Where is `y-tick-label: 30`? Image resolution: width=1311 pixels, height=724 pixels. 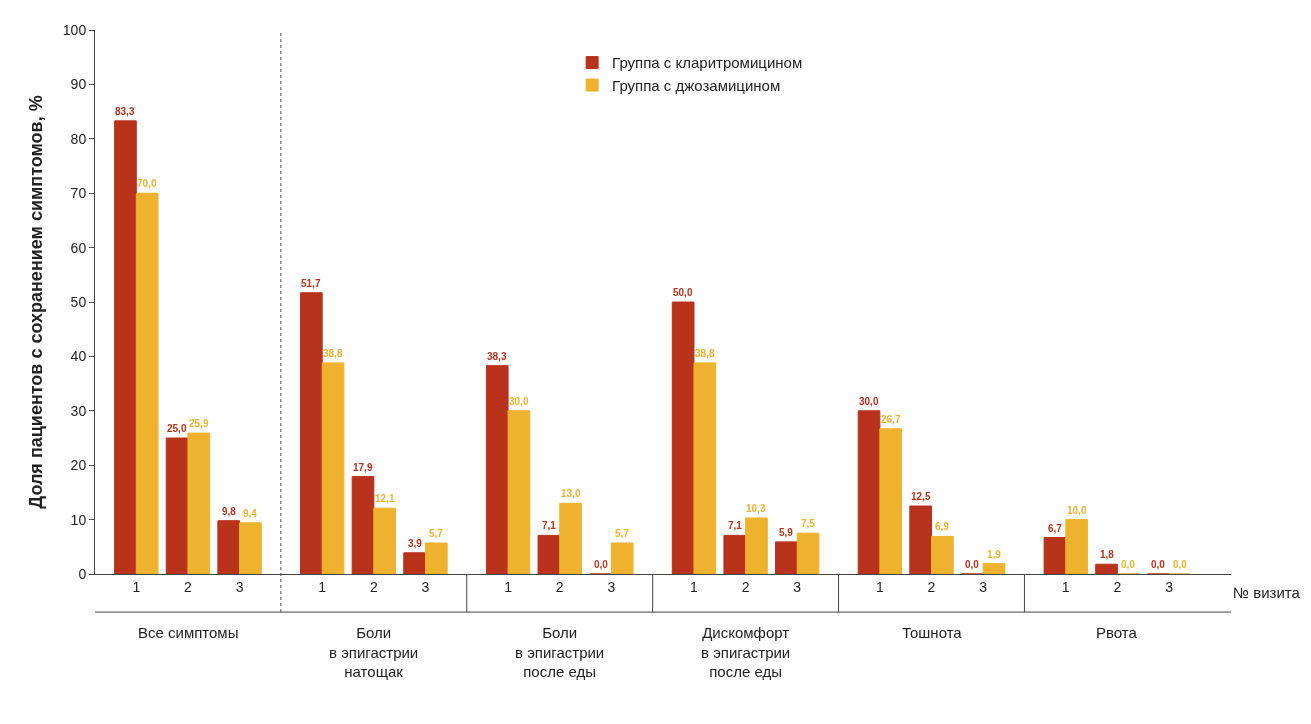 y-tick-label: 30 is located at coordinates (78, 410).